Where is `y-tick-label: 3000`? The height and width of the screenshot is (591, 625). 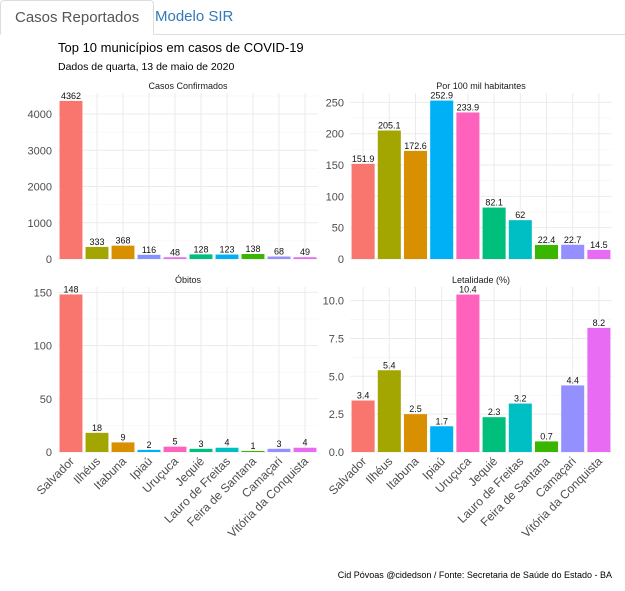 y-tick-label: 3000 is located at coordinates (40, 151).